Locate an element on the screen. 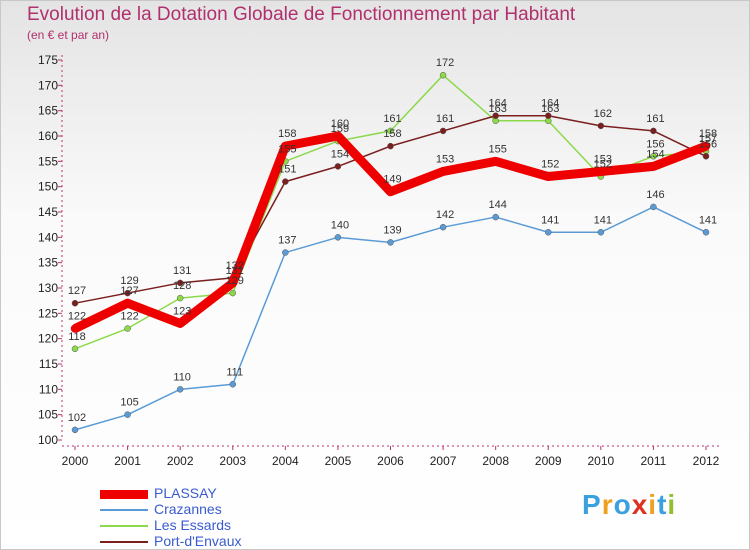 This screenshot has height=550, width=750. x-tick-label: 2005 is located at coordinates (338, 461).